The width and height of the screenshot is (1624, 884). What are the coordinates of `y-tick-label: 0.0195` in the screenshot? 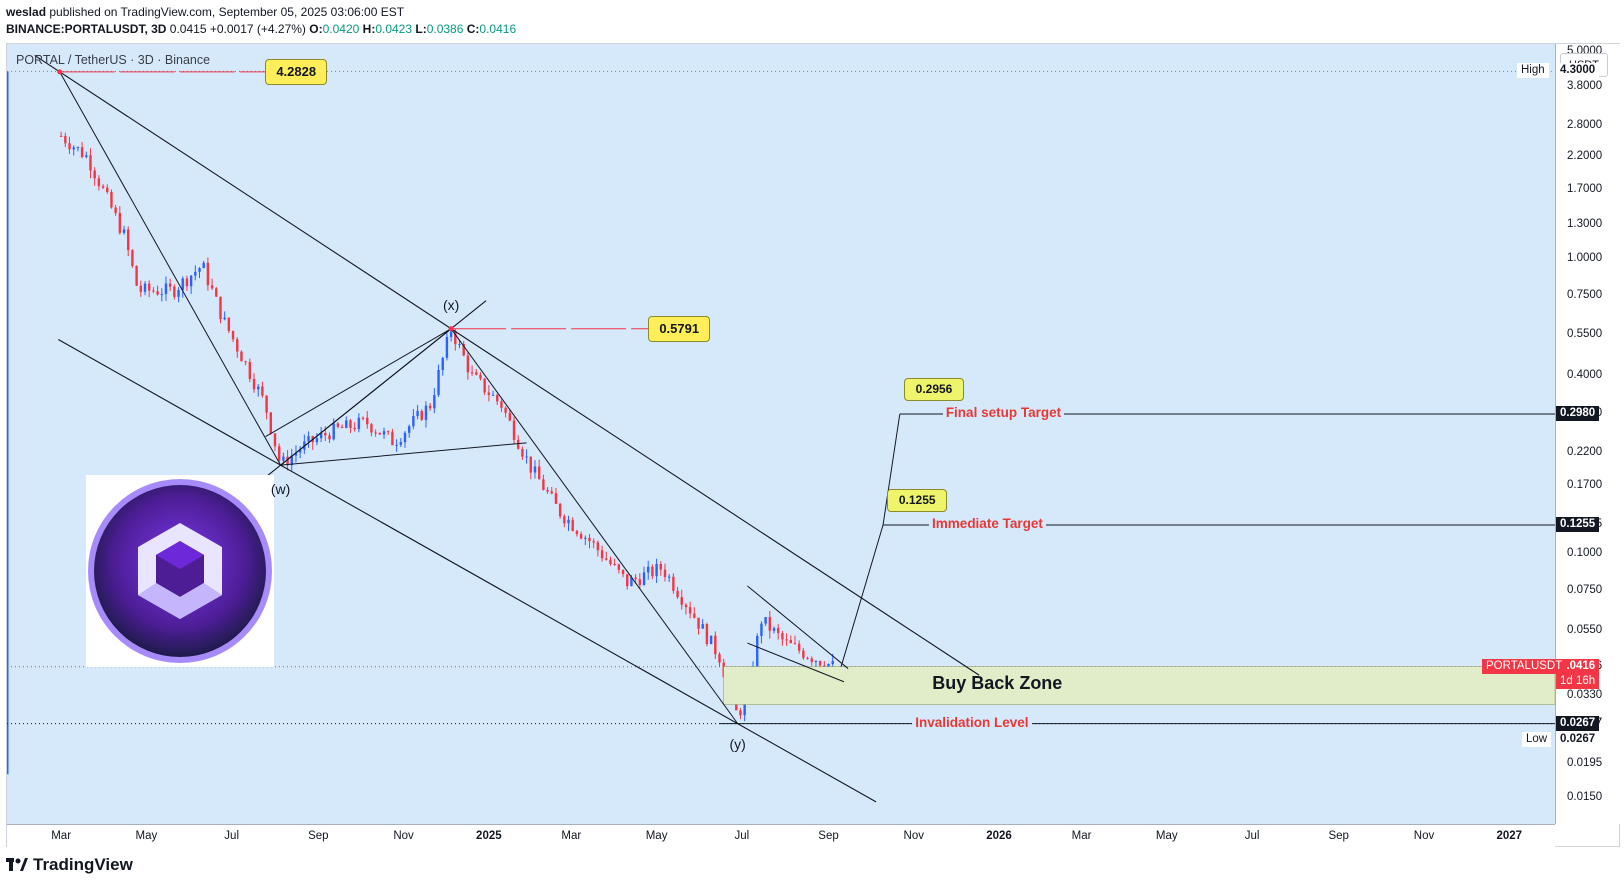 It's located at (1585, 762).